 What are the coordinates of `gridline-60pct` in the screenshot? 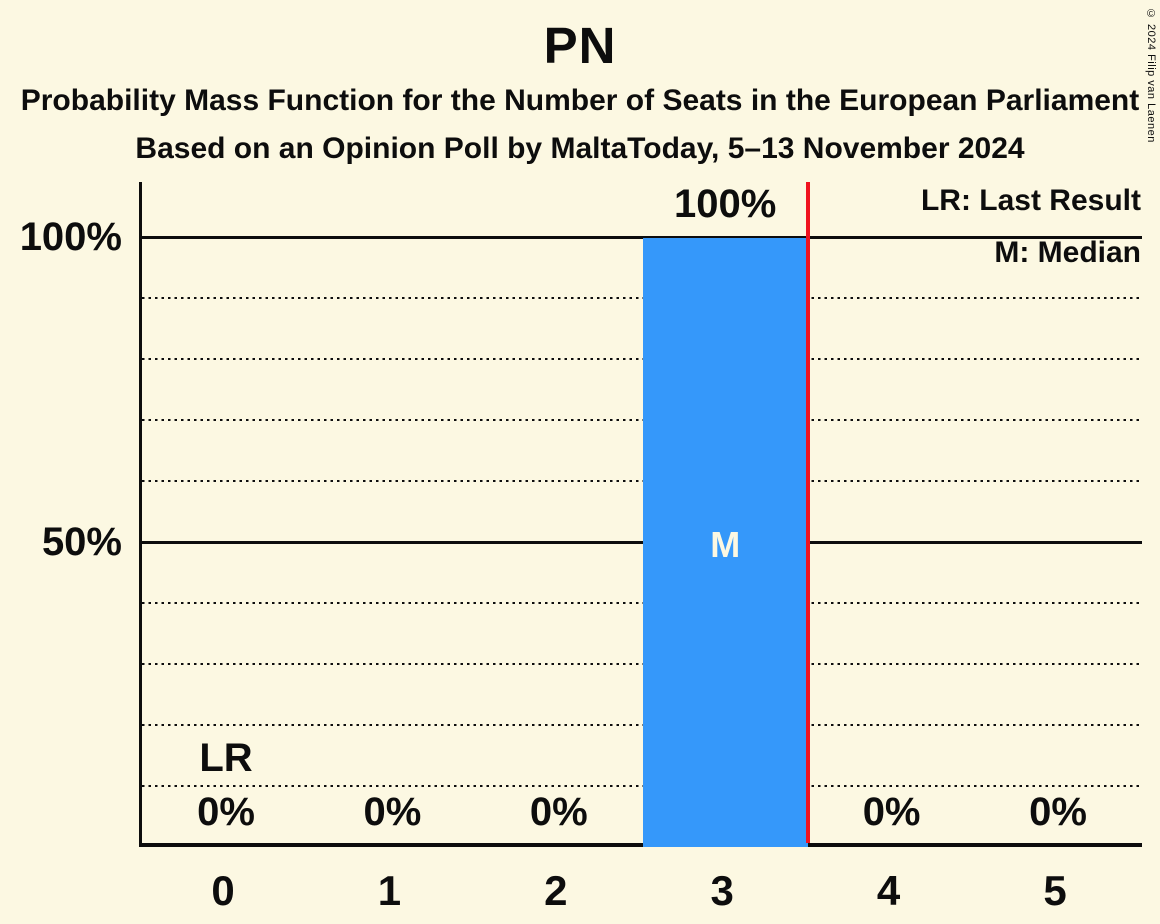 It's located at (642, 480).